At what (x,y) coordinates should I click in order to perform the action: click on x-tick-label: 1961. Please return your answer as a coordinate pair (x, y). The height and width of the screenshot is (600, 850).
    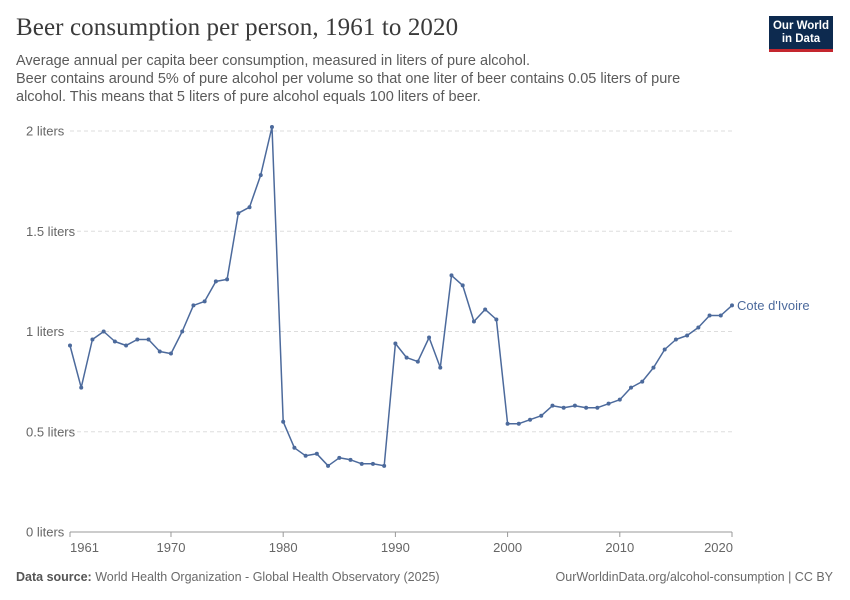
    Looking at the image, I should click on (84, 547).